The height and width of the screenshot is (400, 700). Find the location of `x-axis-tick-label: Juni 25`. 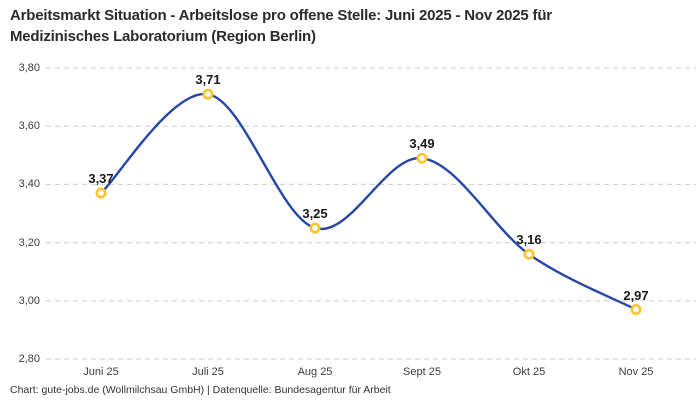

x-axis-tick-label: Juni 25 is located at coordinates (101, 372).